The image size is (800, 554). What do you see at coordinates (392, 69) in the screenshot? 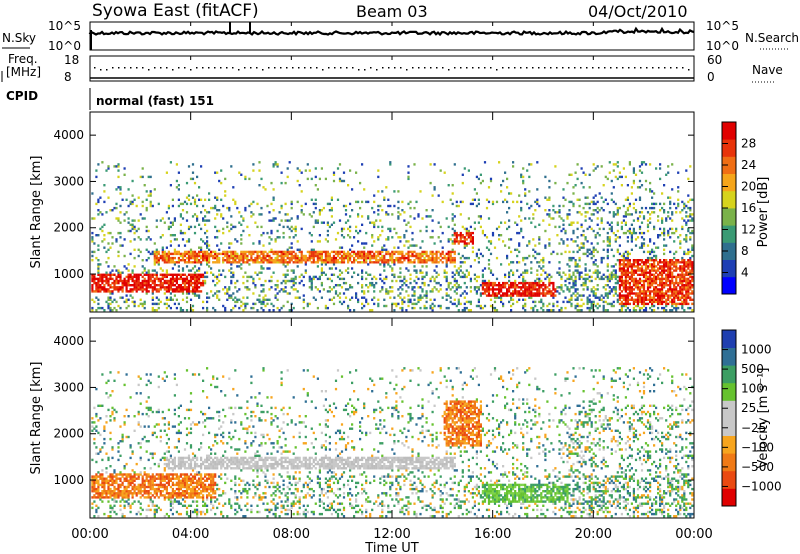
I see `nave-trace` at bounding box center [392, 69].